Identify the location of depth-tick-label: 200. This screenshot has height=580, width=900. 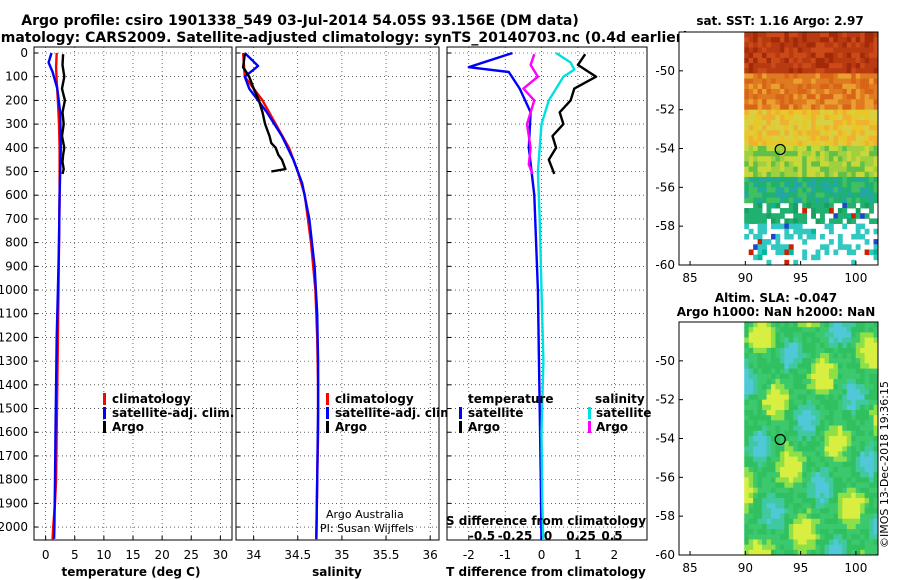
(16, 100).